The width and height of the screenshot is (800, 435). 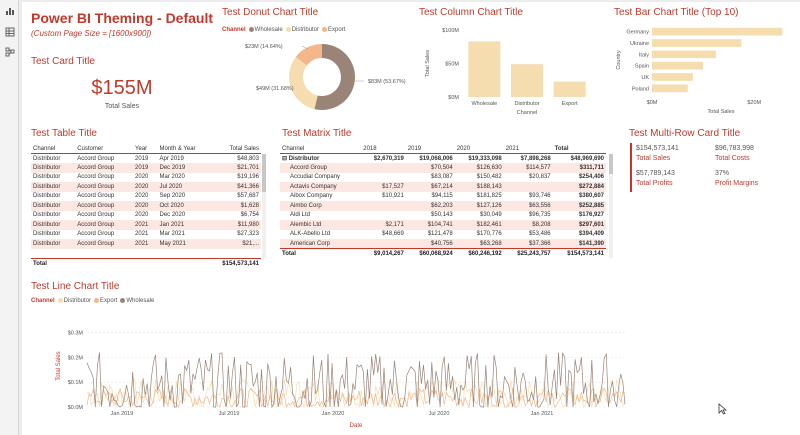 I want to click on donut-slice-export, so click(x=308, y=55).